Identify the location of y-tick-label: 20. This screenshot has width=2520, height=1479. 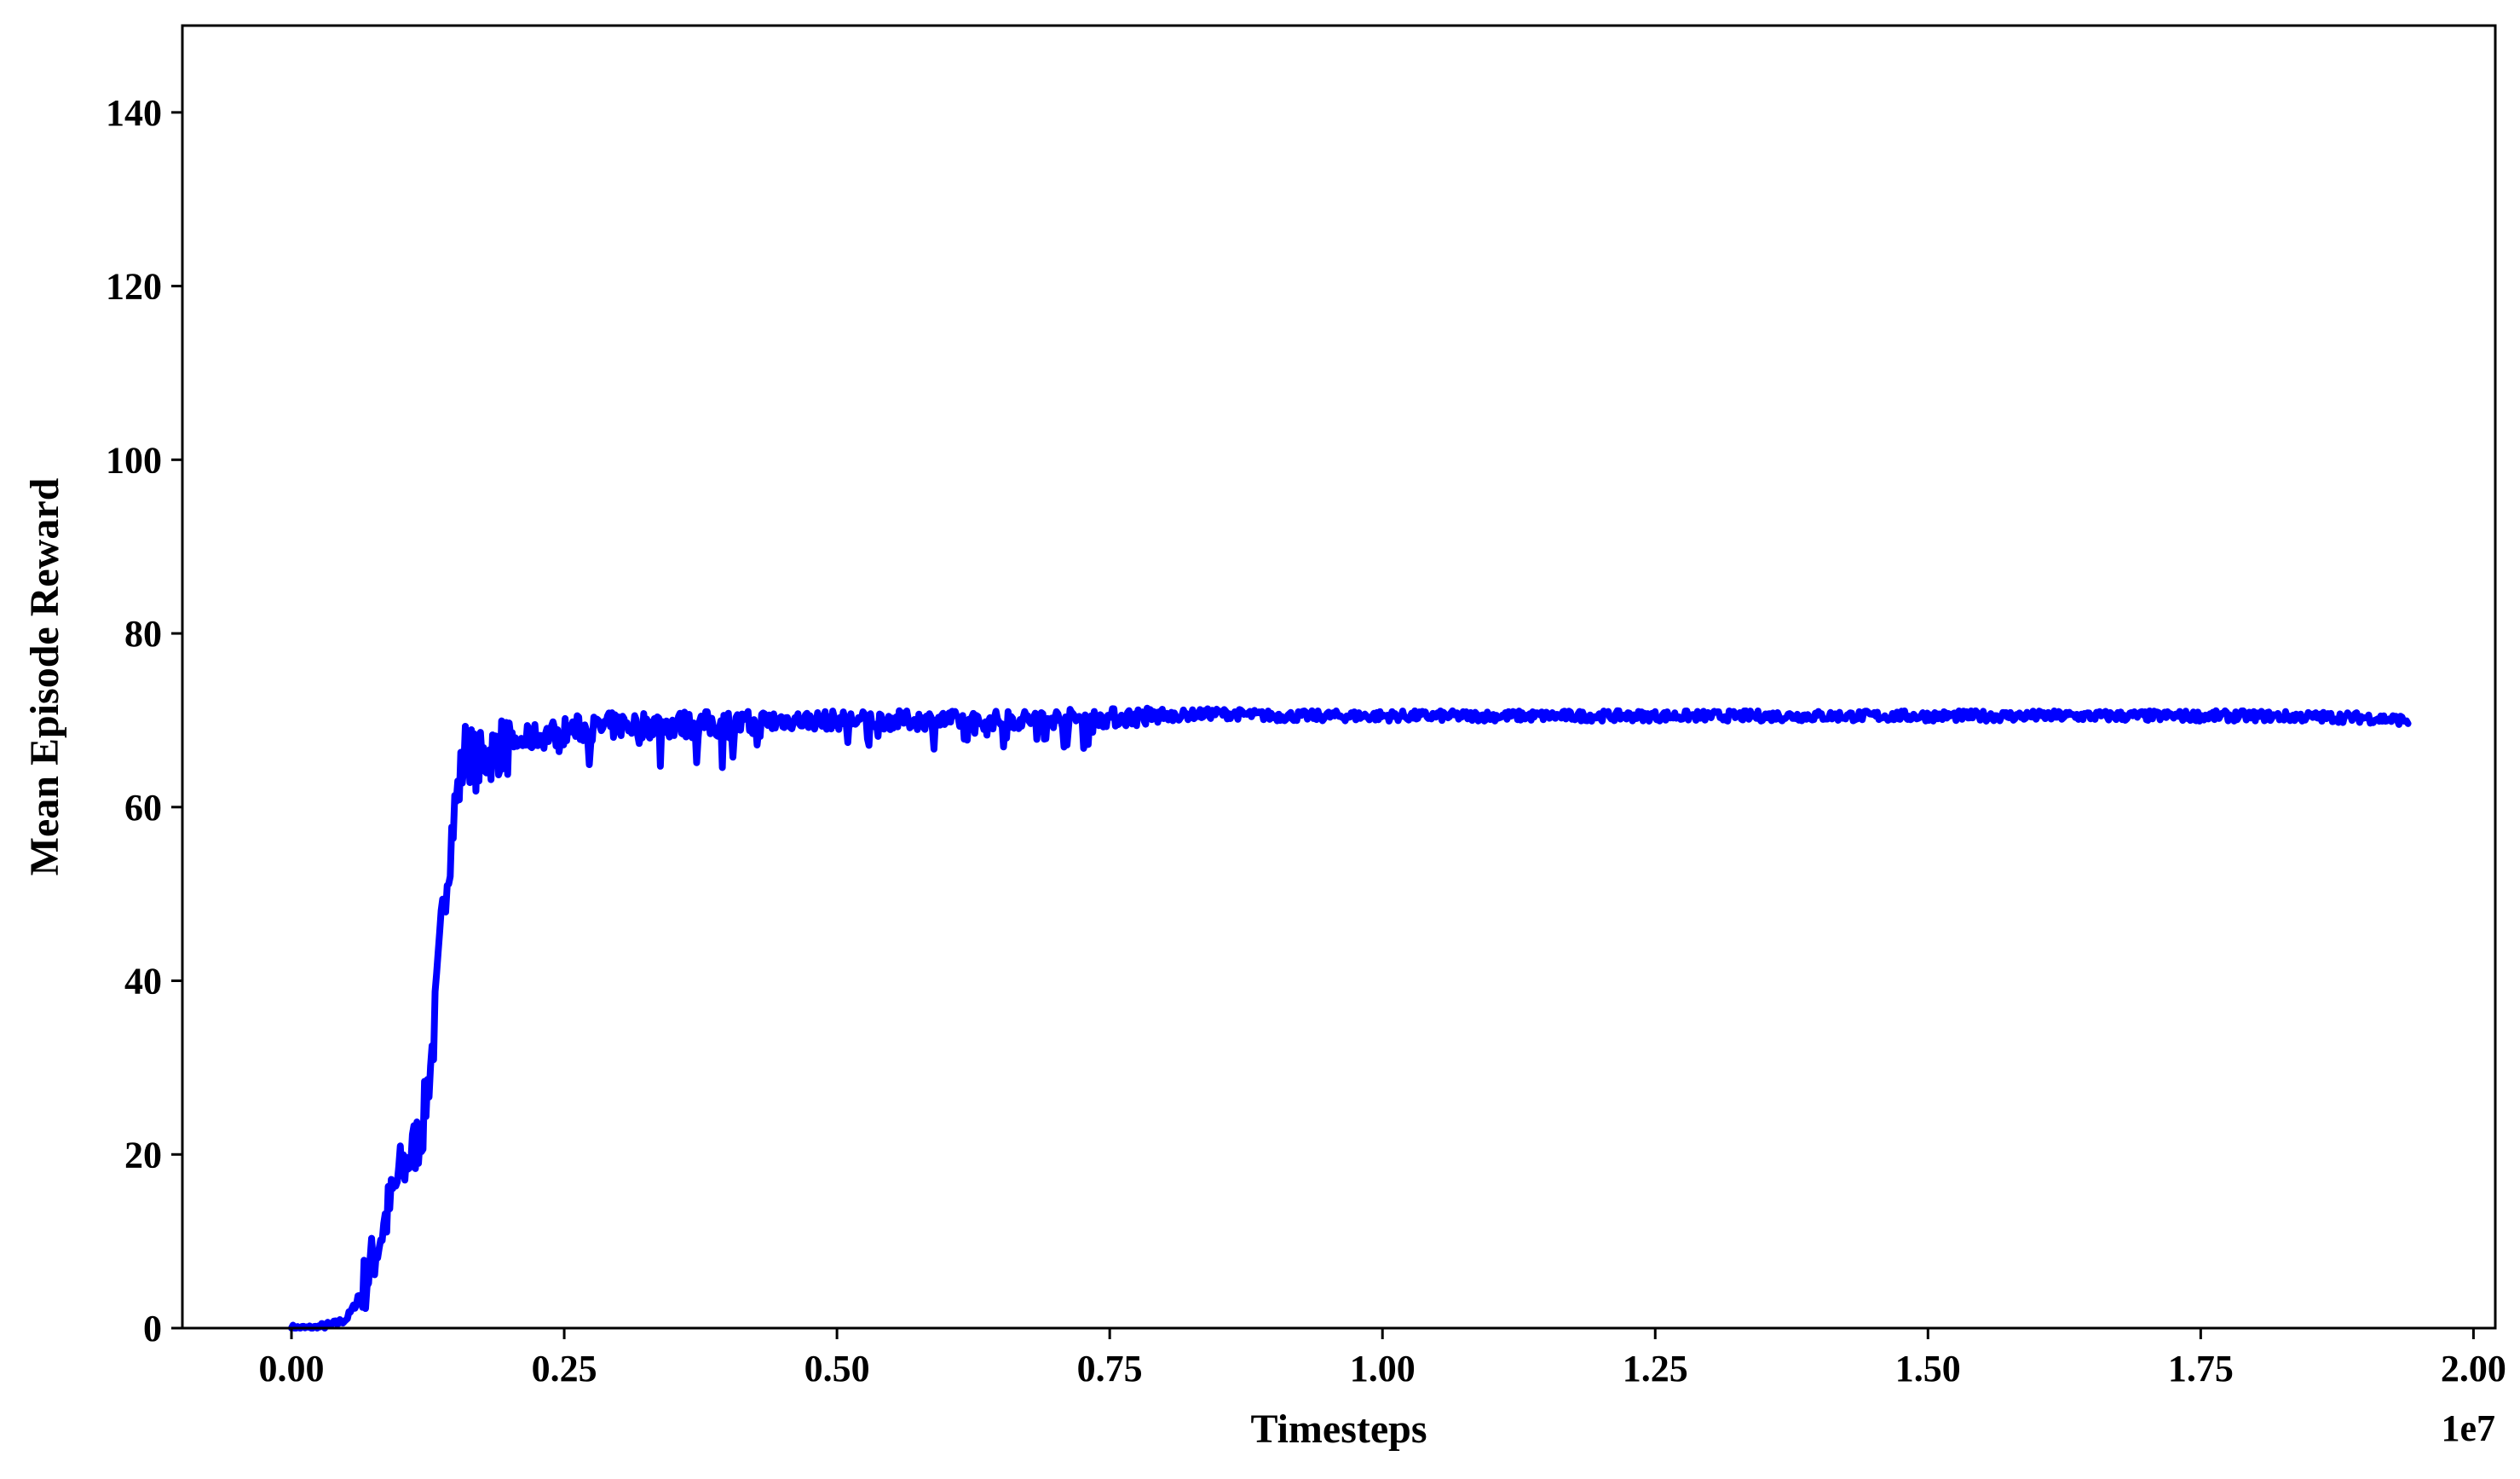
(143, 1155).